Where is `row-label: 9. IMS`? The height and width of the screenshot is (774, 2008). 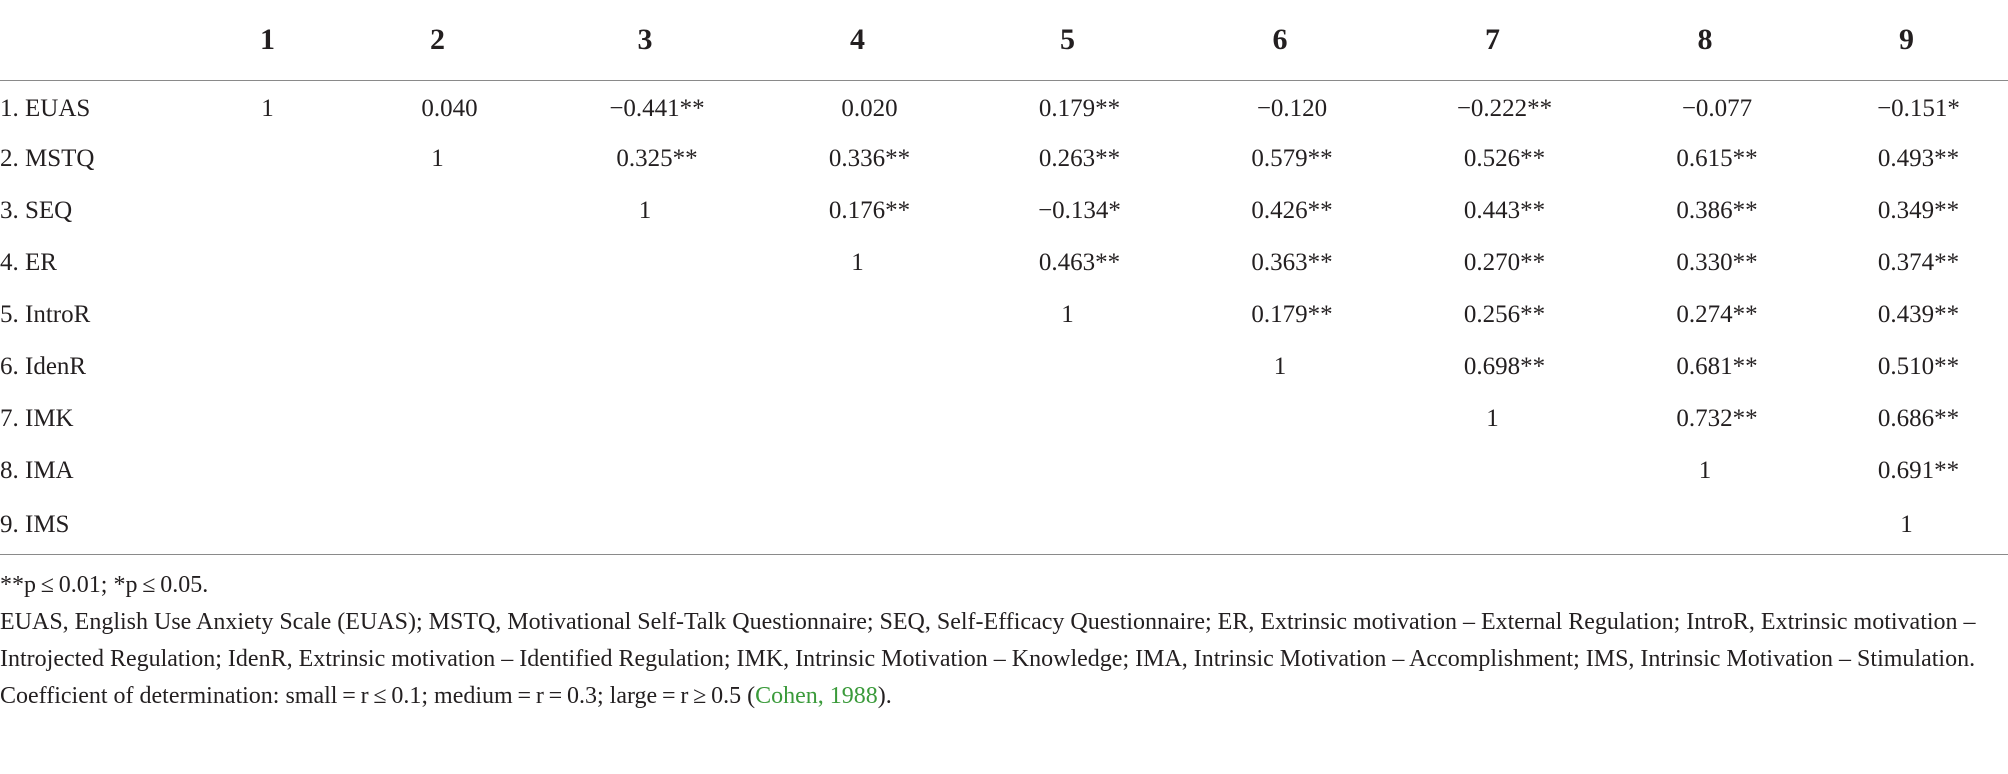
row-label: 9. IMS is located at coordinates (95, 525).